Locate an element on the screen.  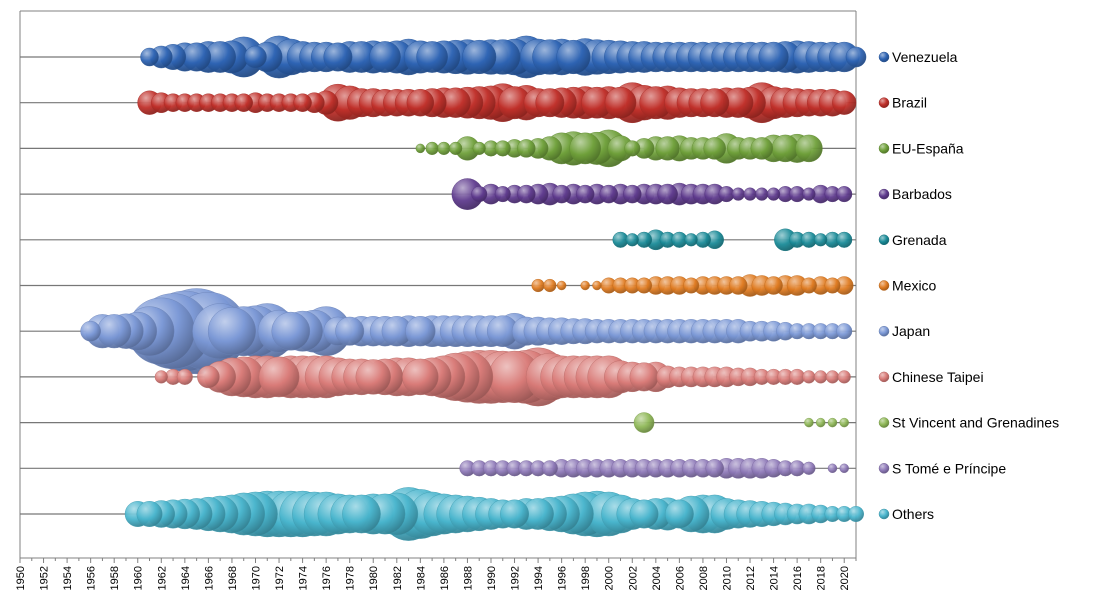
legend-label: S Tomé e Príncipe is located at coordinates (949, 468).